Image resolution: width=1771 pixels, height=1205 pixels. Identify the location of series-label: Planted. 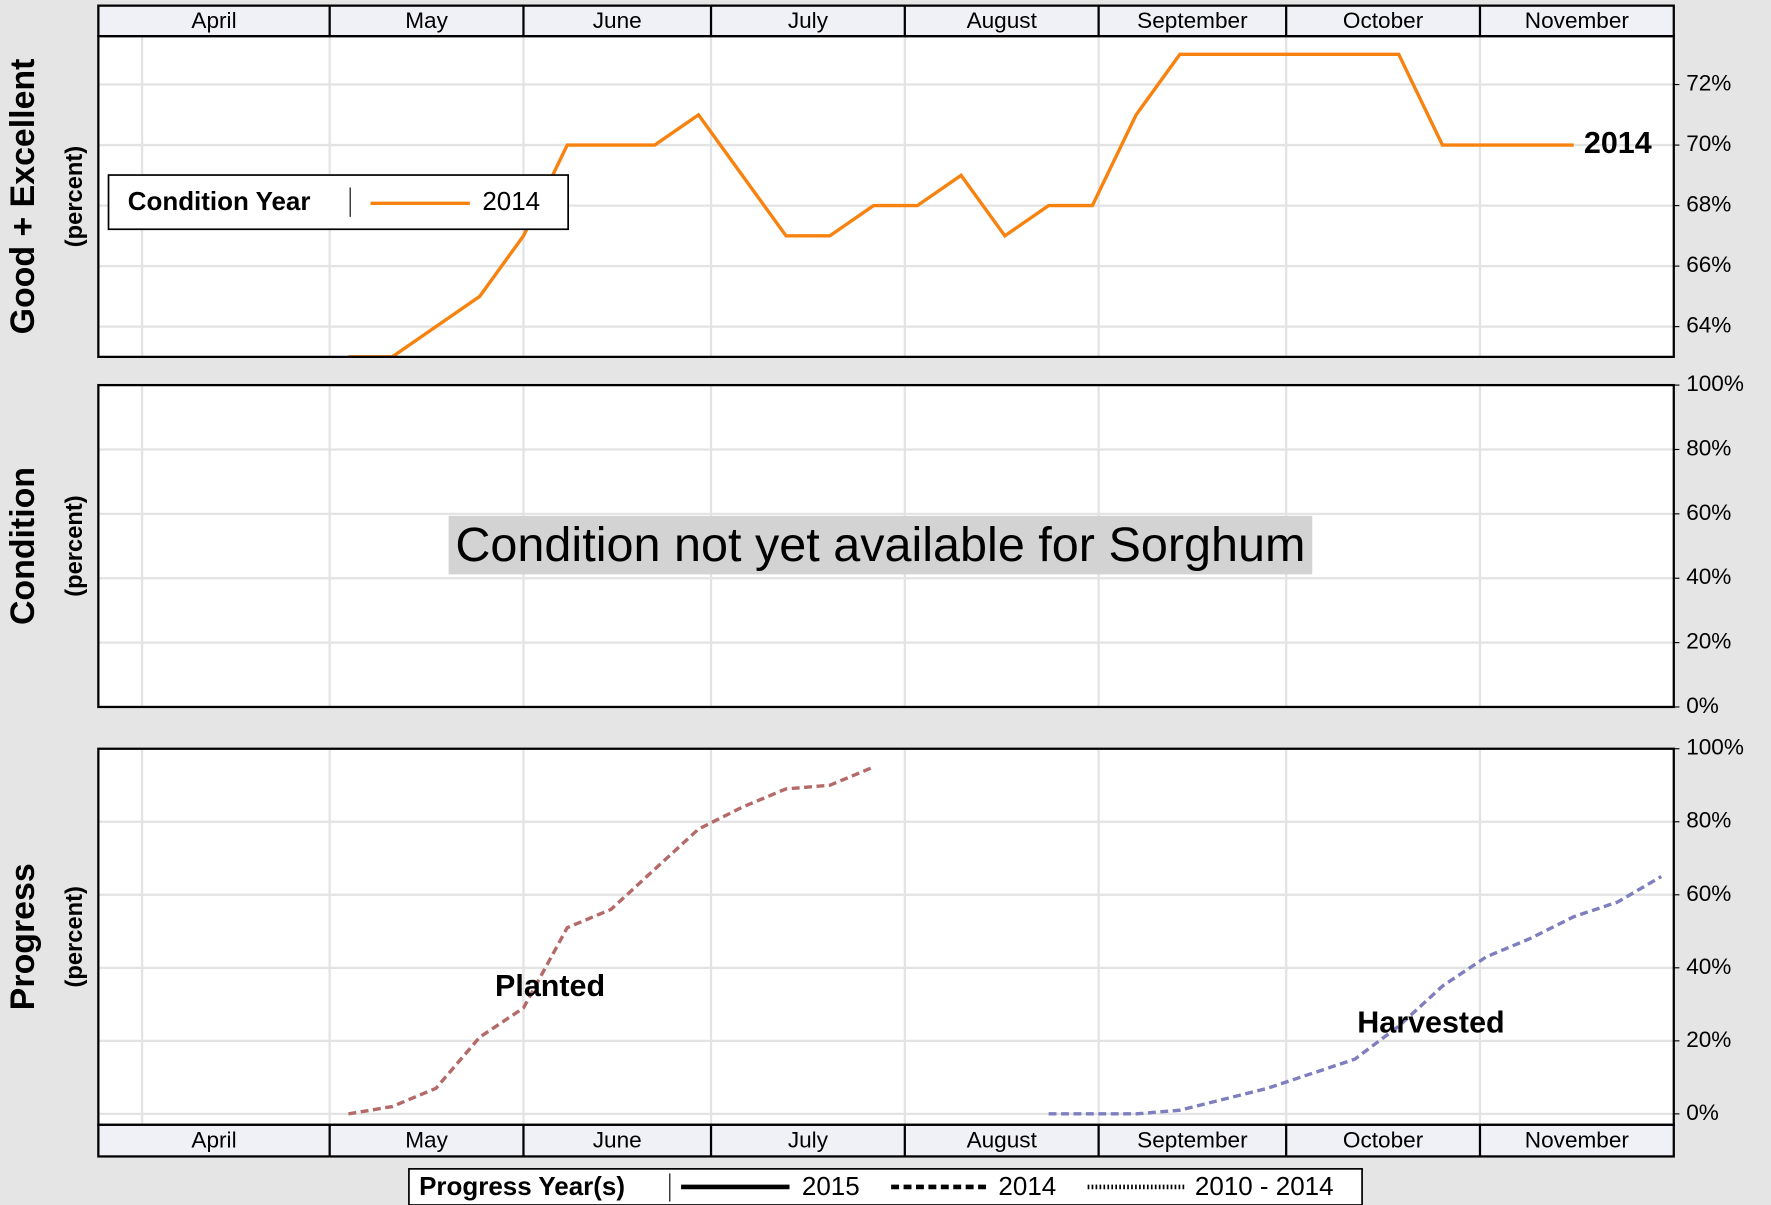
(550, 986).